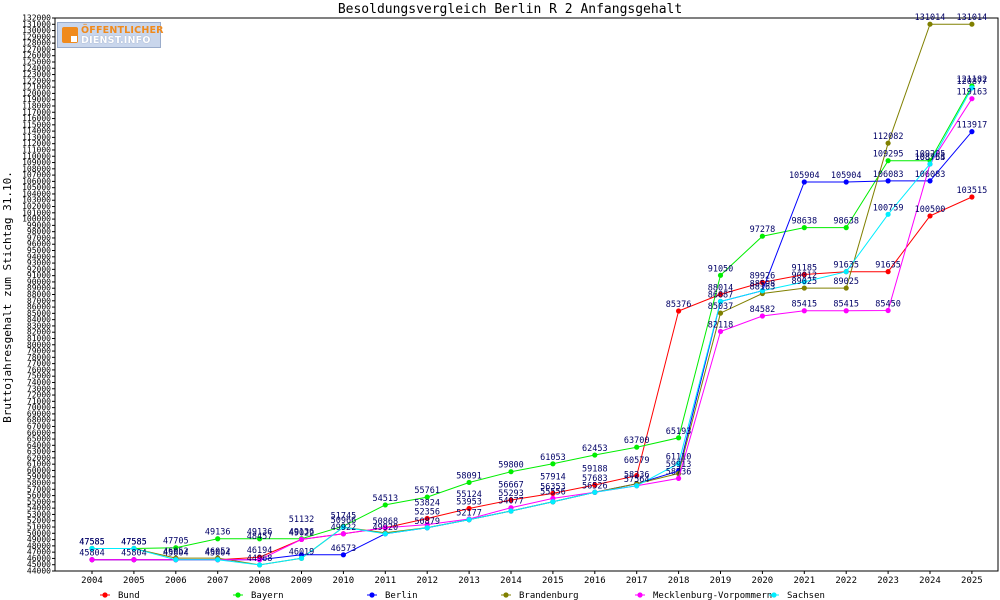  Describe the element at coordinates (39, 426) in the screenshot. I see `y-tick-label: 67000` at that location.